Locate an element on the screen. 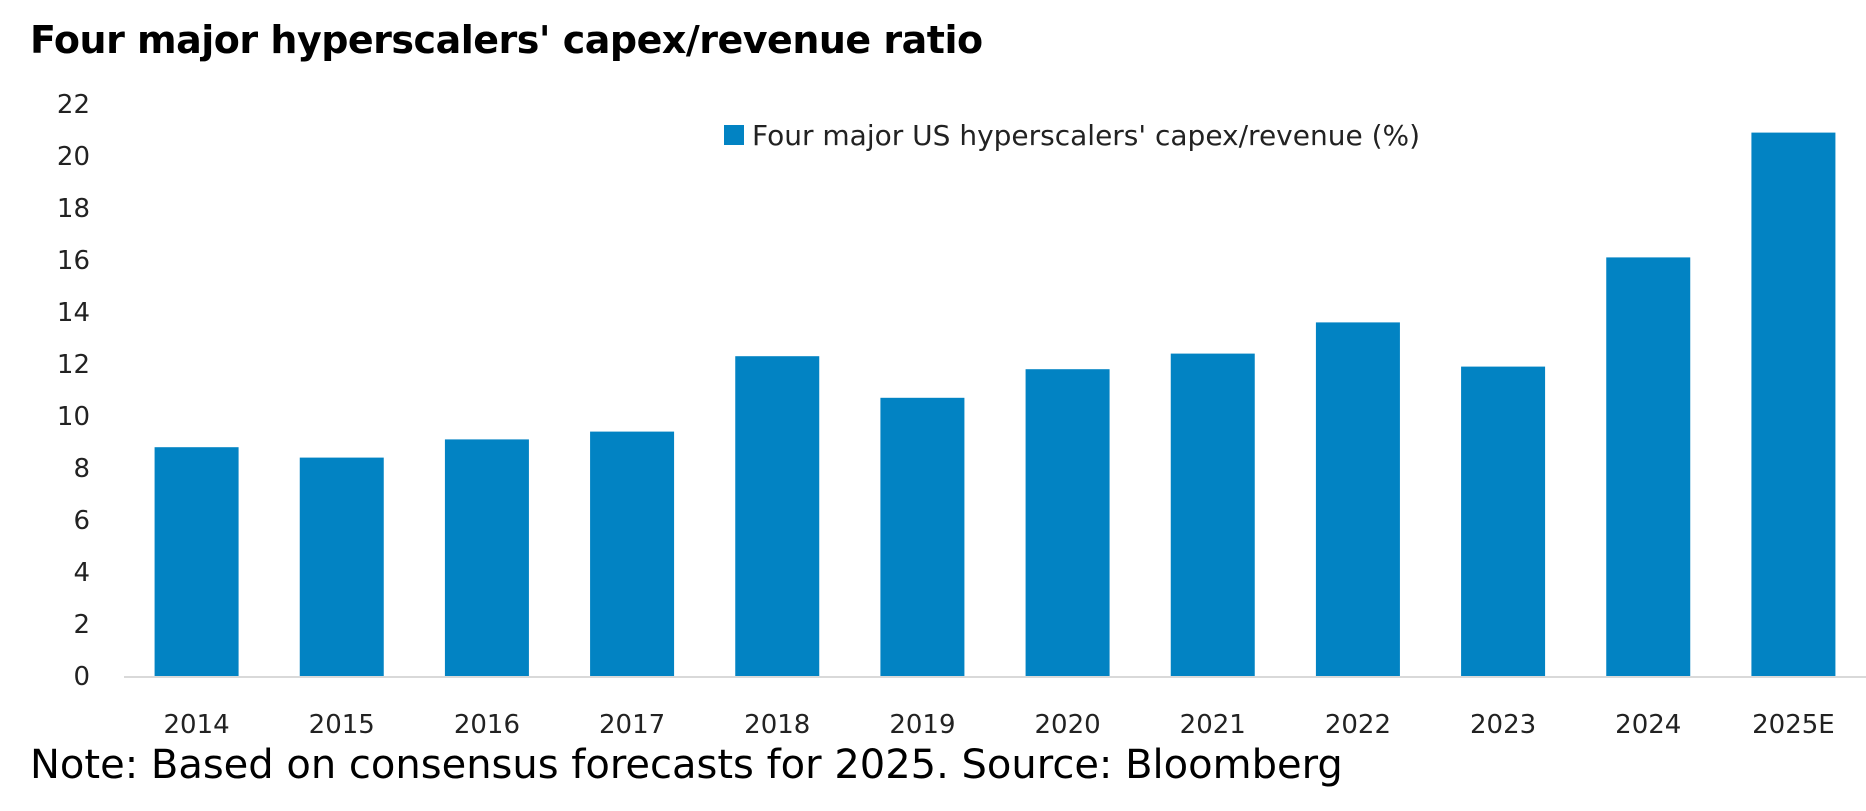 The width and height of the screenshot is (1866, 811). bar-2018 is located at coordinates (777, 516).